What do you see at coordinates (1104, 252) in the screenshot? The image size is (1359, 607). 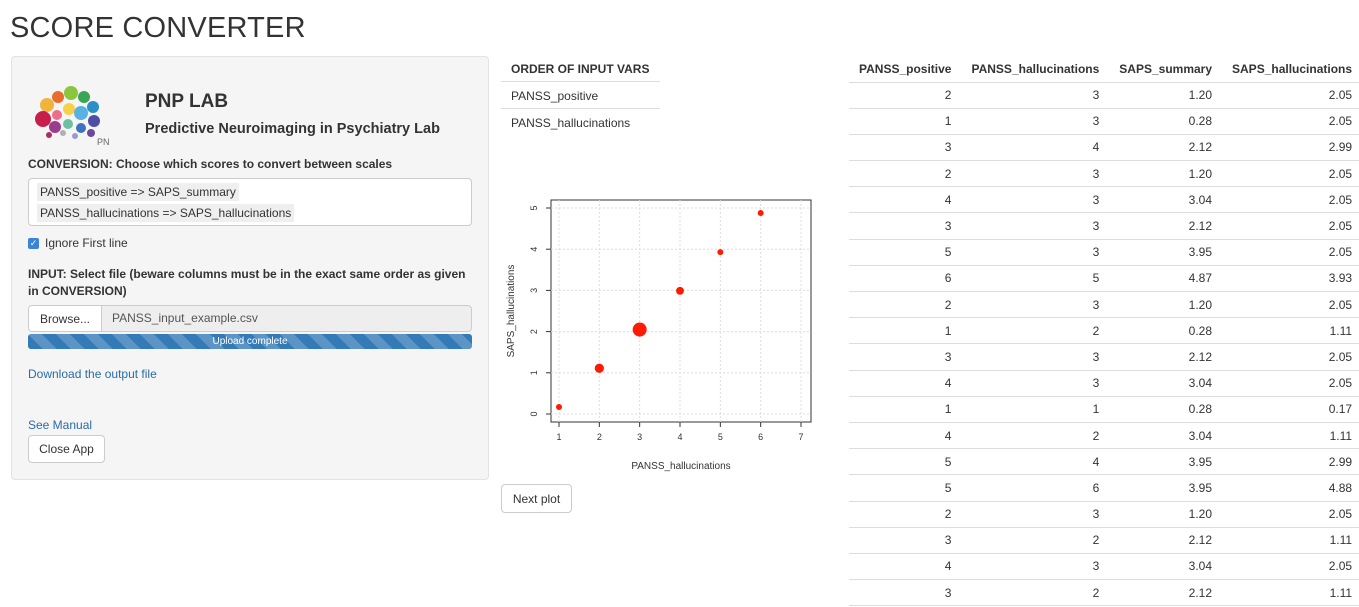 I see `table-row: 5 3 3.95 2.05` at bounding box center [1104, 252].